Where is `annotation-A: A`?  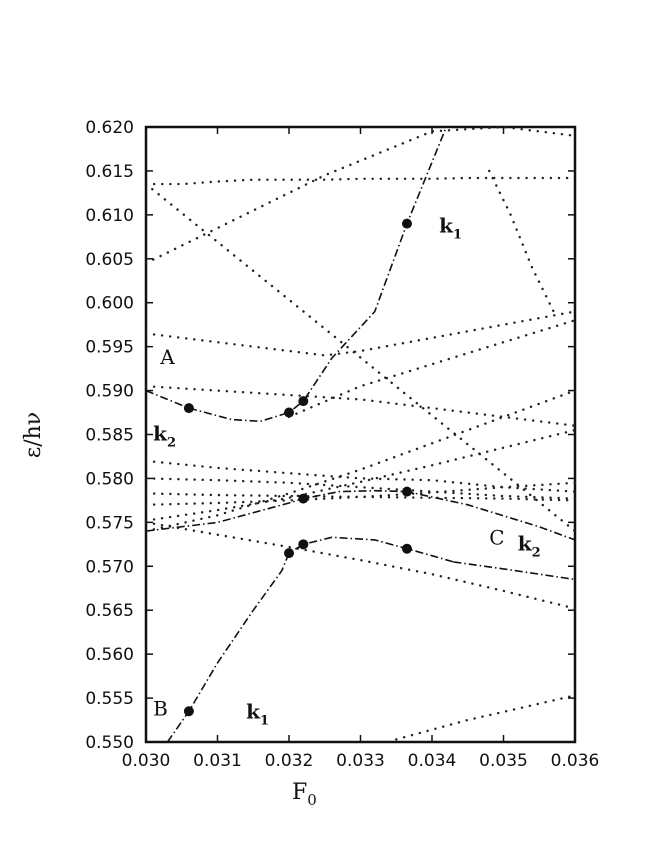 annotation-A: A is located at coordinates (167, 357).